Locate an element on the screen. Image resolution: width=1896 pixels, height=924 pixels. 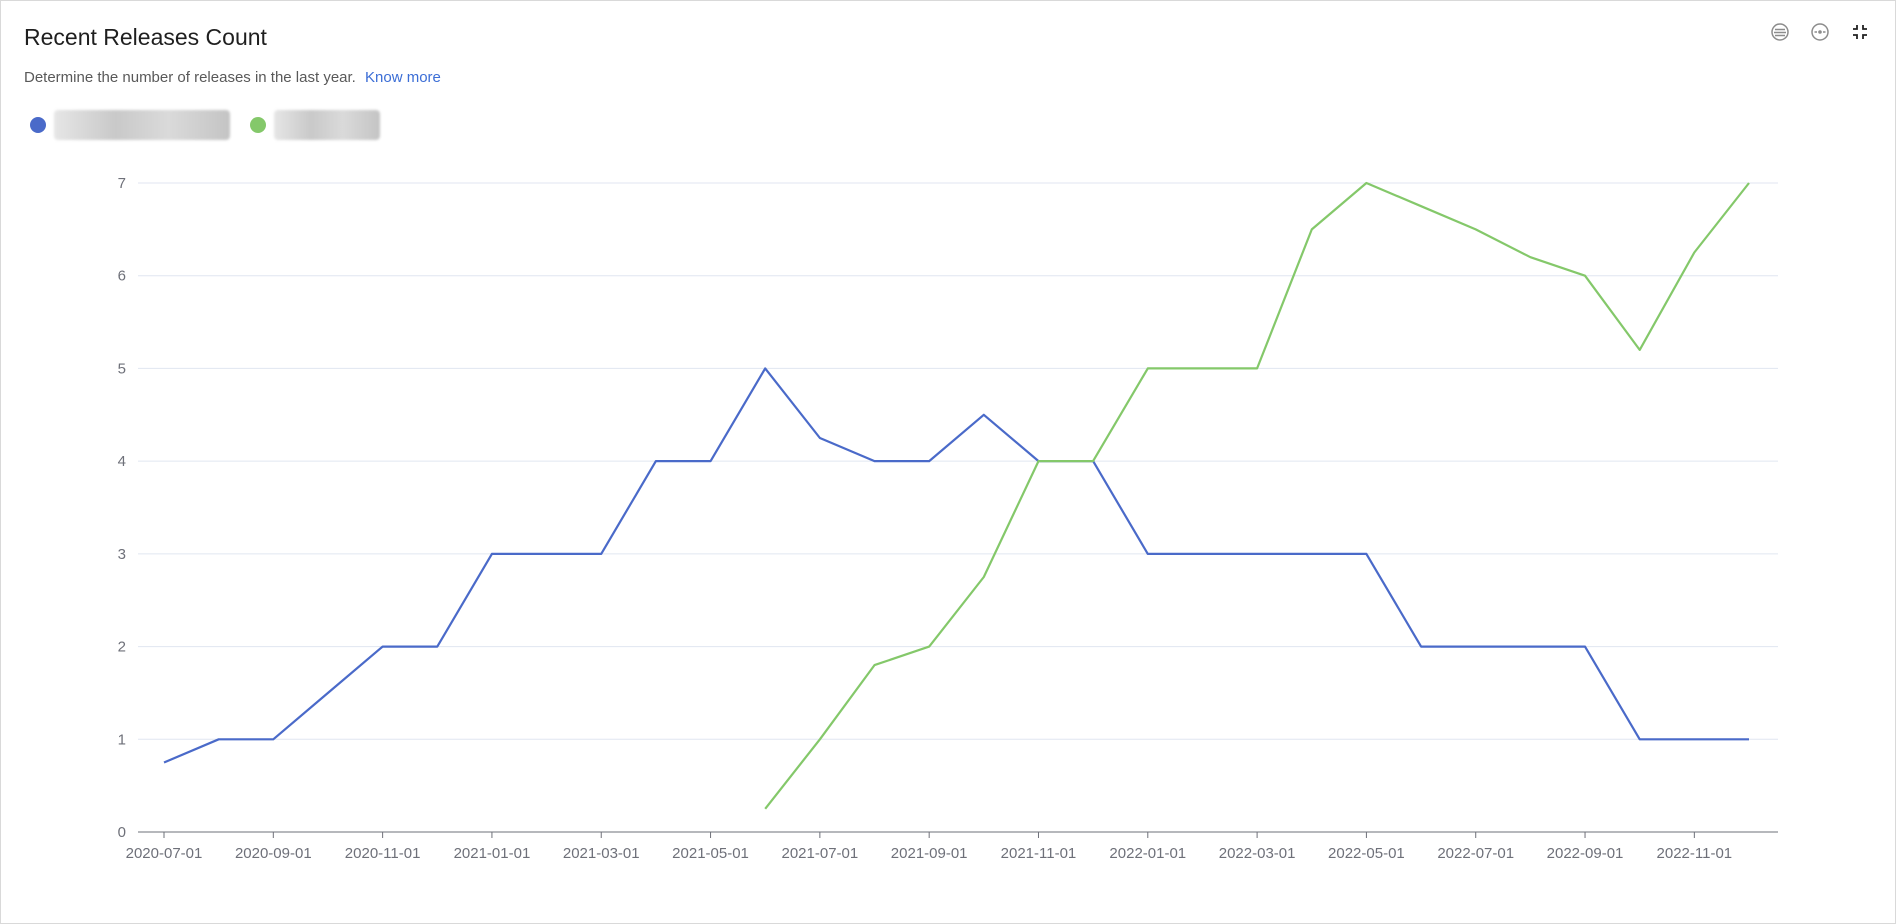
chart-legend is located at coordinates (205, 125).